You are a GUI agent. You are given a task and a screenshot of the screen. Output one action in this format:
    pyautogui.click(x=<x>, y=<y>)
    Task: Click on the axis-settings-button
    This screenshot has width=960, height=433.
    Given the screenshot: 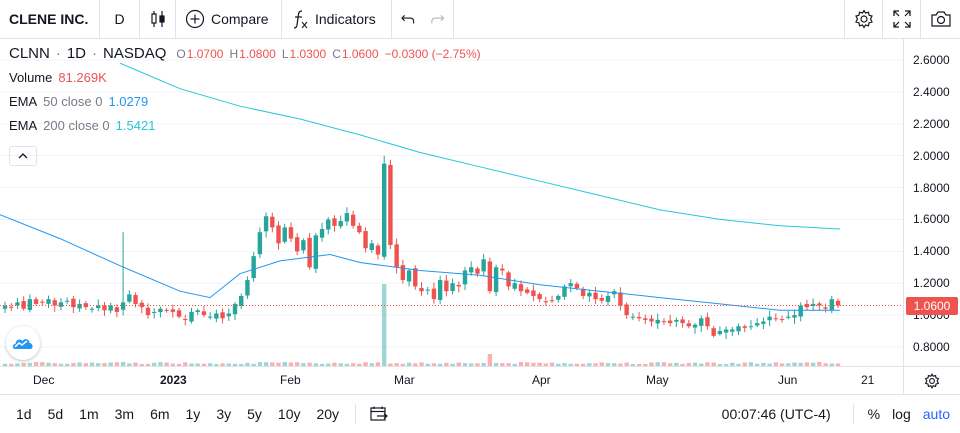 What is the action you would take?
    pyautogui.click(x=931, y=380)
    